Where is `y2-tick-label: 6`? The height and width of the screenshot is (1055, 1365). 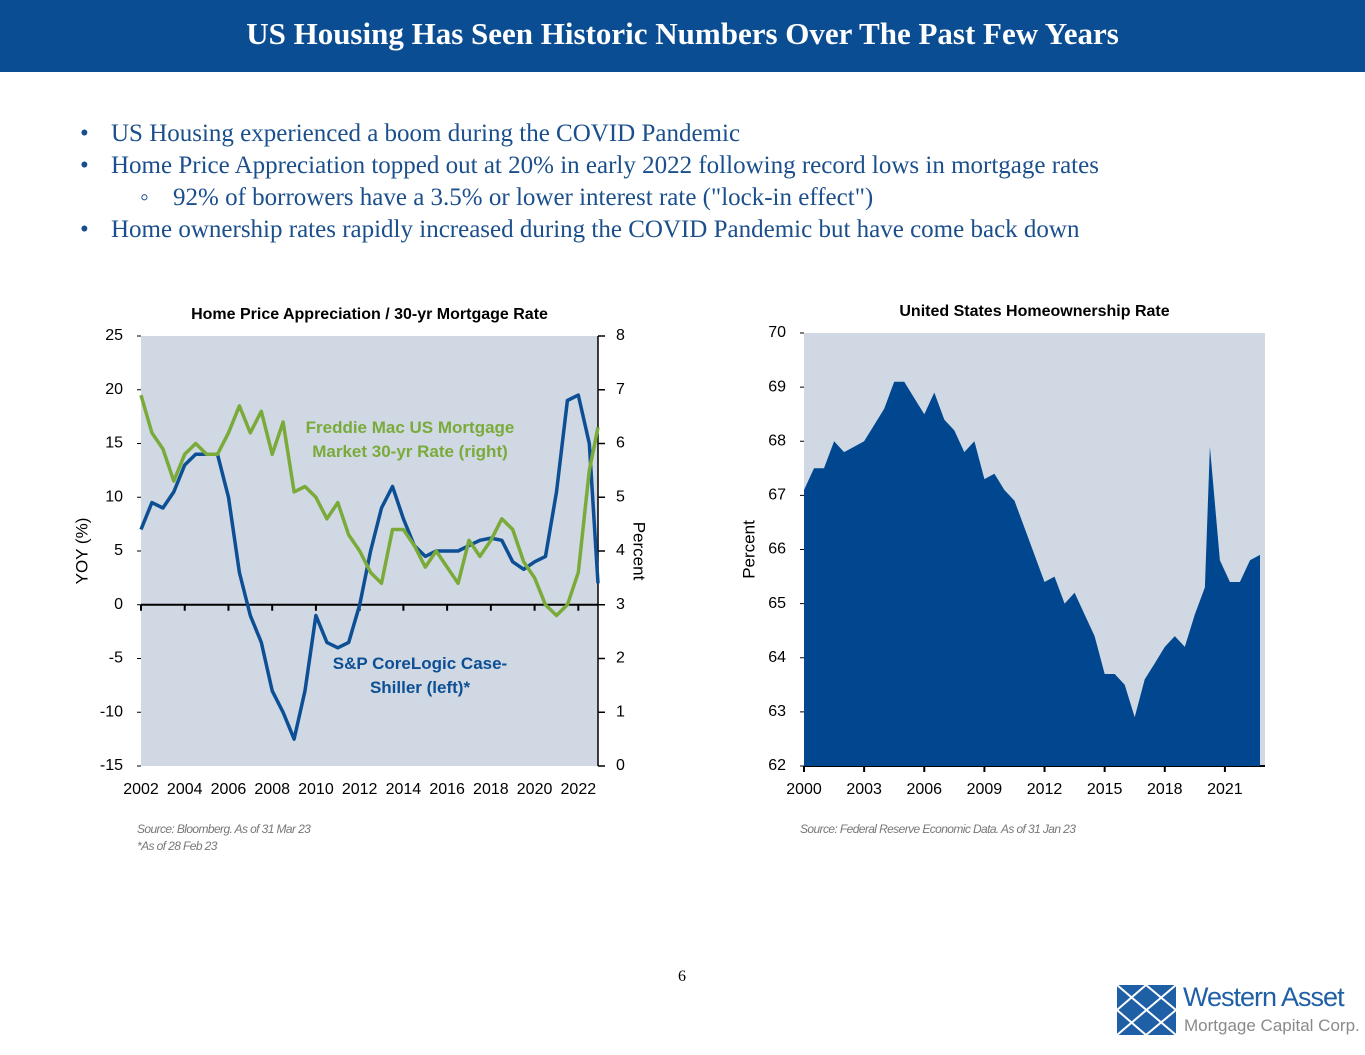
y2-tick-label: 6 is located at coordinates (620, 443).